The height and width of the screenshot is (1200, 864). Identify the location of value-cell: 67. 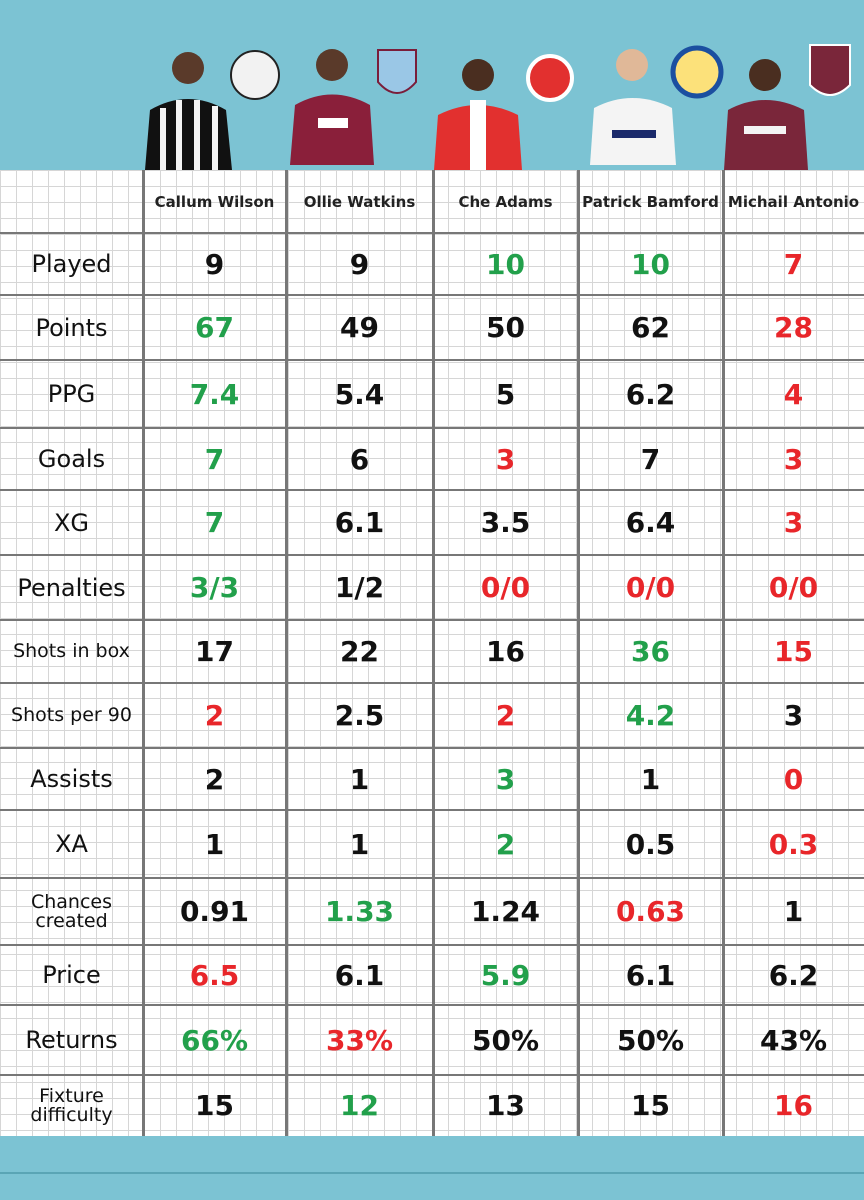
(214, 327).